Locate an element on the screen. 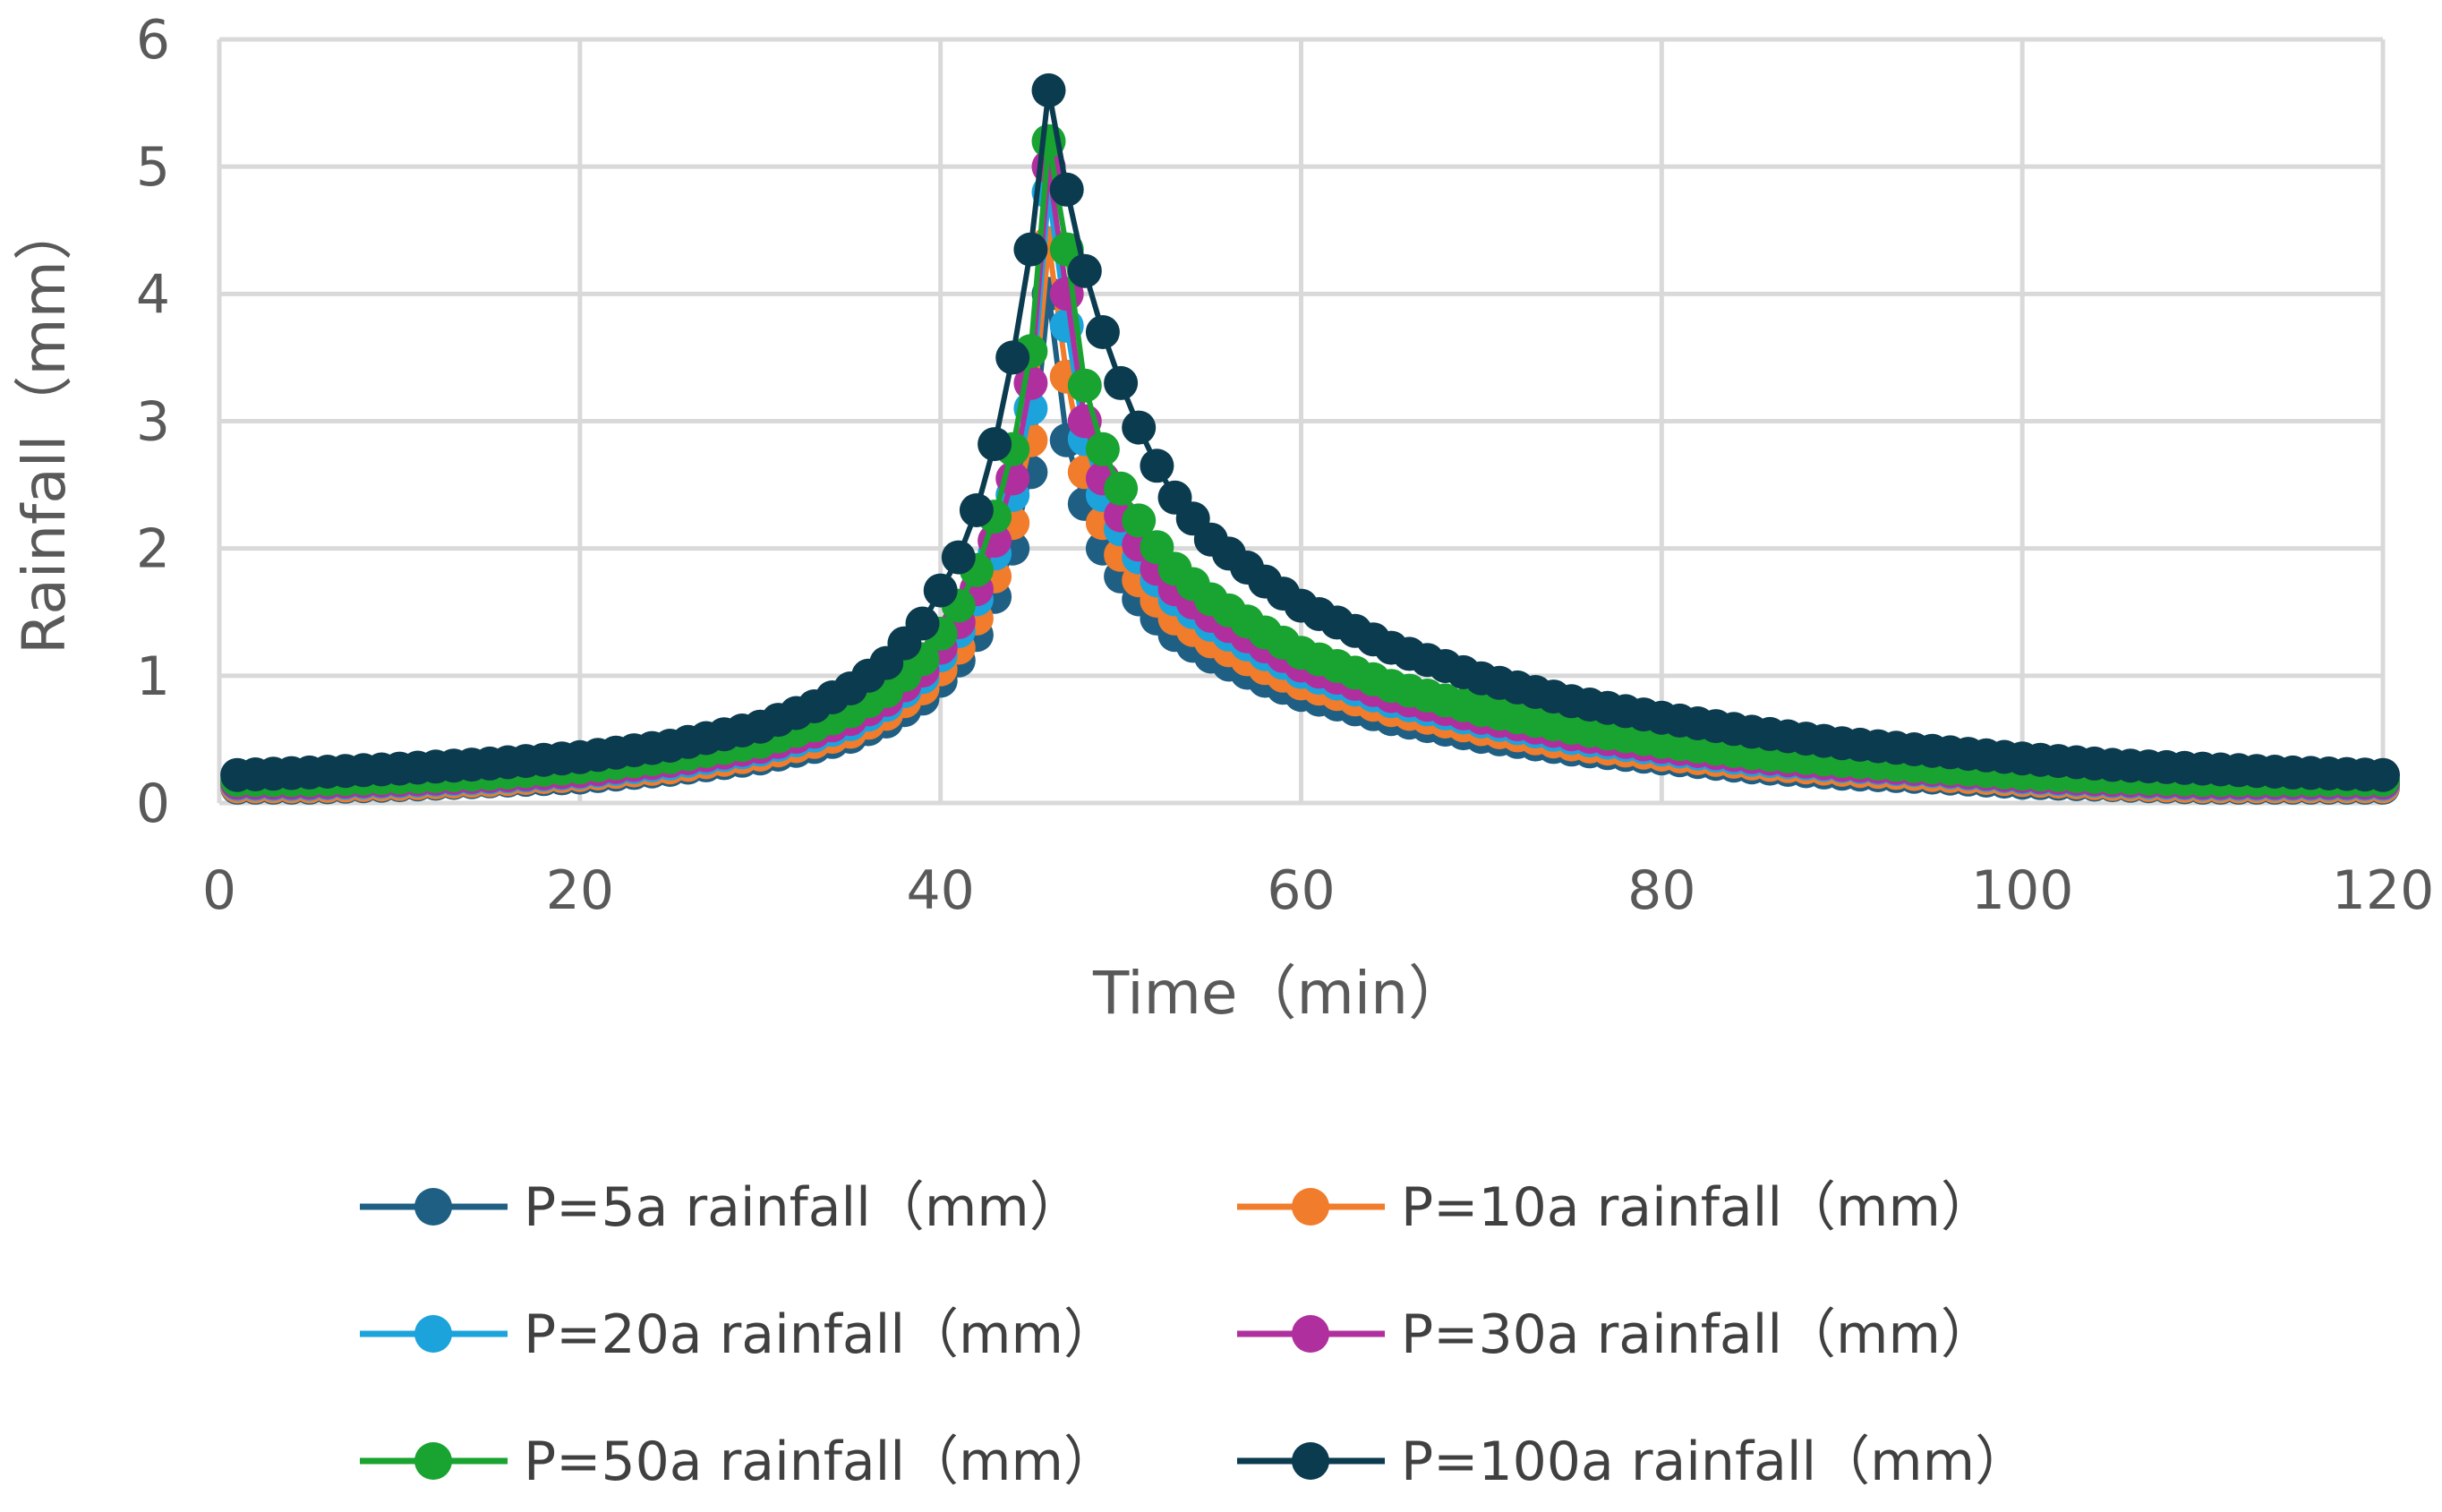  legend-item: P=5a rainfall（mm） is located at coordinates (721, 1207).